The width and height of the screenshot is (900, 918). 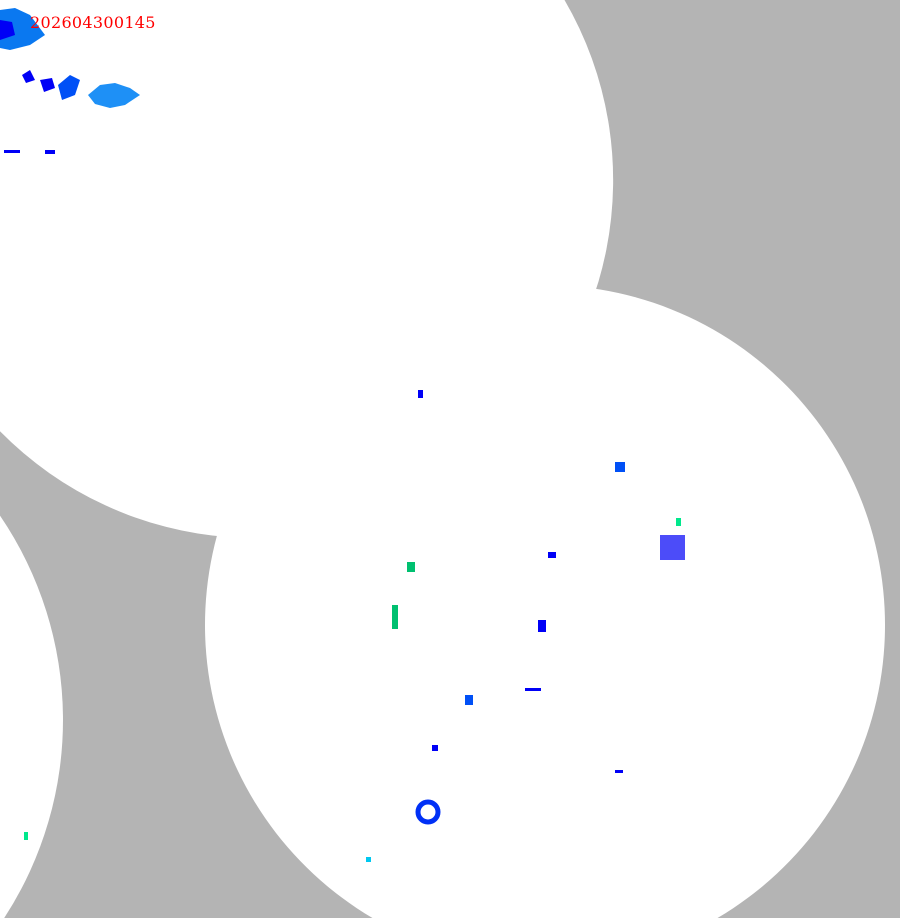 What do you see at coordinates (428, 812) in the screenshot?
I see `radar-site-ring` at bounding box center [428, 812].